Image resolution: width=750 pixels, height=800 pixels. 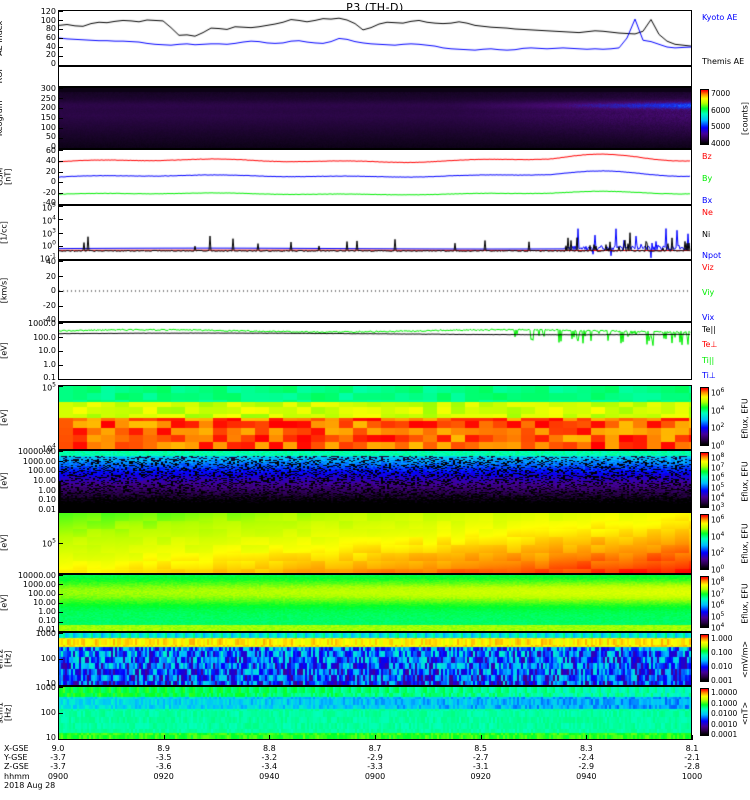 I want to click on ytick-label: 10³, so click(x=48, y=232).